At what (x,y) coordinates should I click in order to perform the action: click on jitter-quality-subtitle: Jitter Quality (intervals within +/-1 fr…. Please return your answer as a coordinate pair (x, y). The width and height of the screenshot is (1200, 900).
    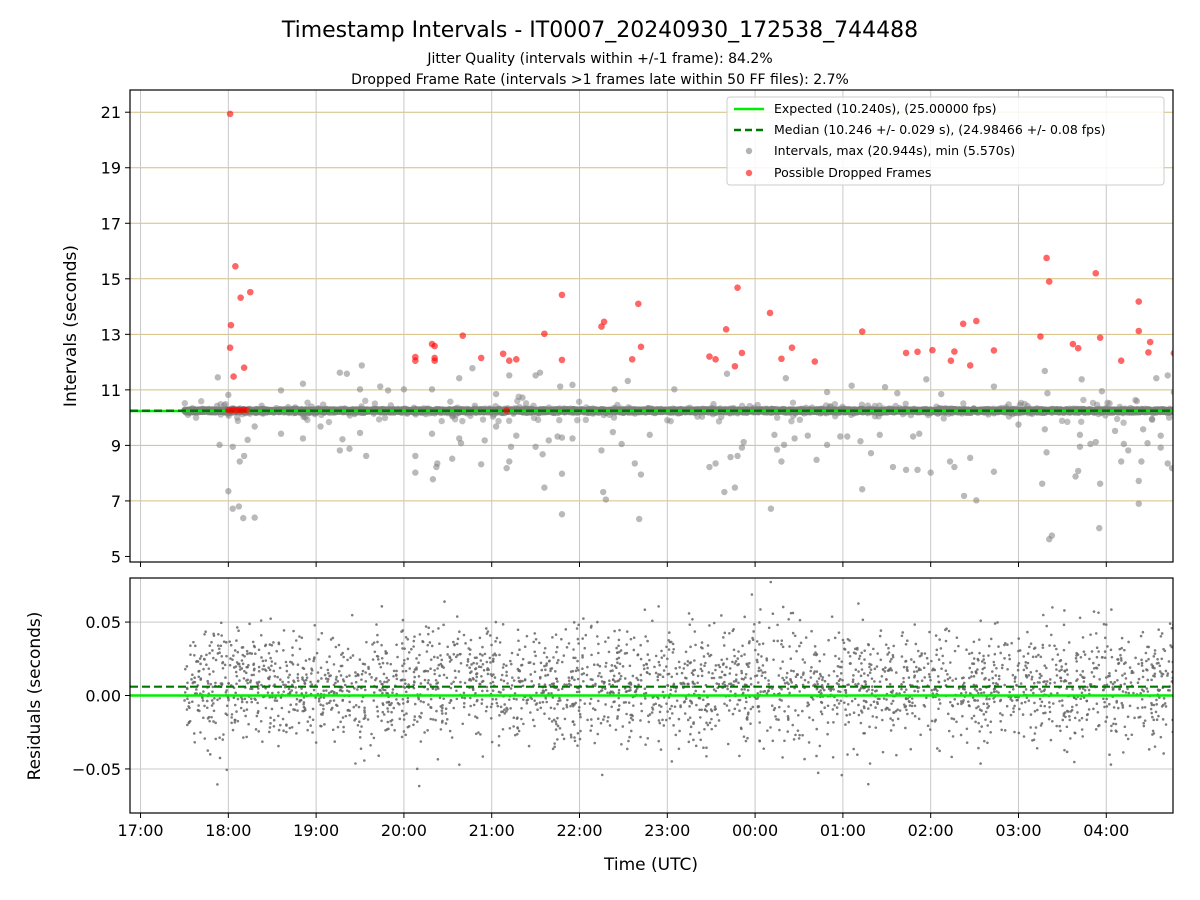
    Looking at the image, I should click on (599, 59).